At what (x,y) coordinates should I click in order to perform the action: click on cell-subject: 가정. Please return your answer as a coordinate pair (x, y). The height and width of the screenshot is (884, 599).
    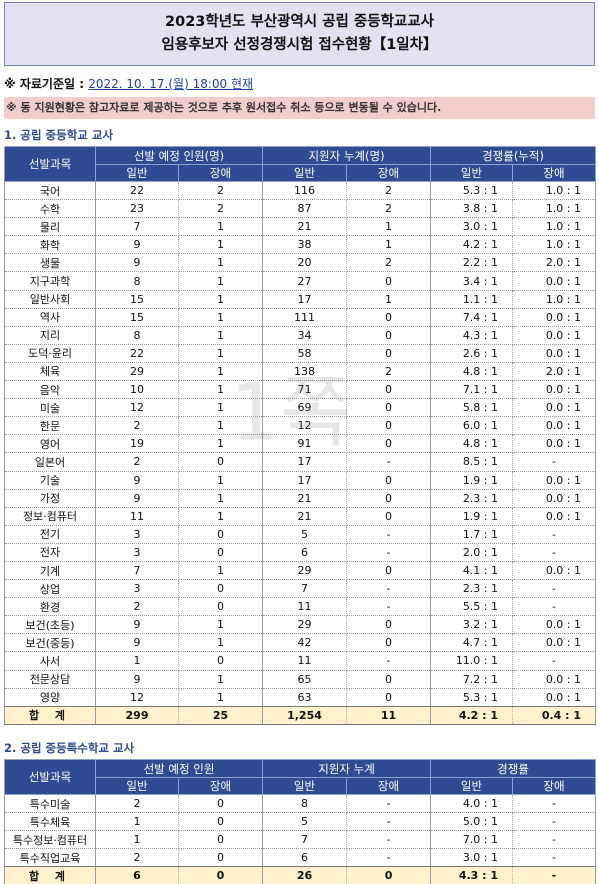
    Looking at the image, I should click on (50, 498).